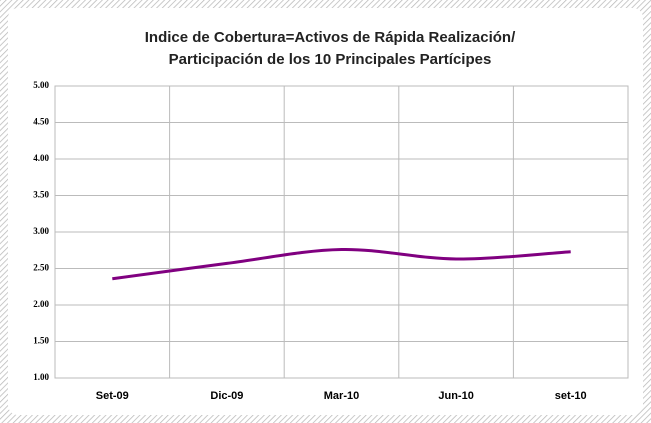 The width and height of the screenshot is (651, 423). I want to click on x-tick-label: Mar-10, so click(341, 396).